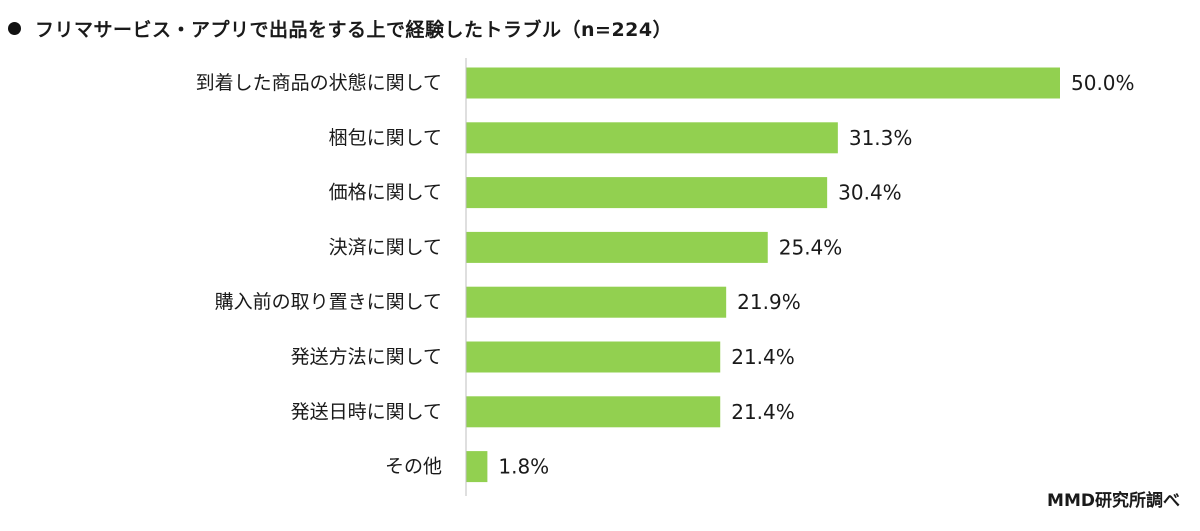 Image resolution: width=1200 pixels, height=531 pixels. I want to click on value-label: 31.3%, so click(881, 138).